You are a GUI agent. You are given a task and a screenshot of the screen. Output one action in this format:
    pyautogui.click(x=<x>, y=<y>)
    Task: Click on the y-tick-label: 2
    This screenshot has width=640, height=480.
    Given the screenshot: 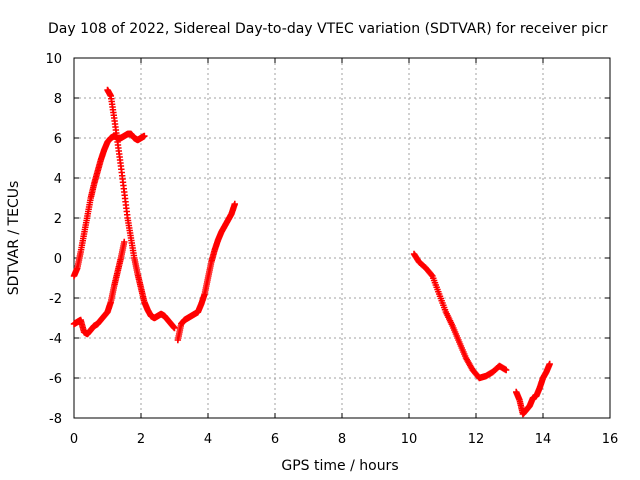 What is the action you would take?
    pyautogui.click(x=58, y=219)
    